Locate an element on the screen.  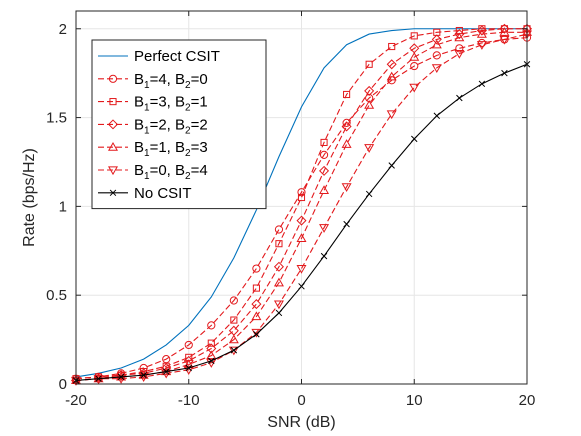
x-tick-label: 10 is located at coordinates (414, 400).